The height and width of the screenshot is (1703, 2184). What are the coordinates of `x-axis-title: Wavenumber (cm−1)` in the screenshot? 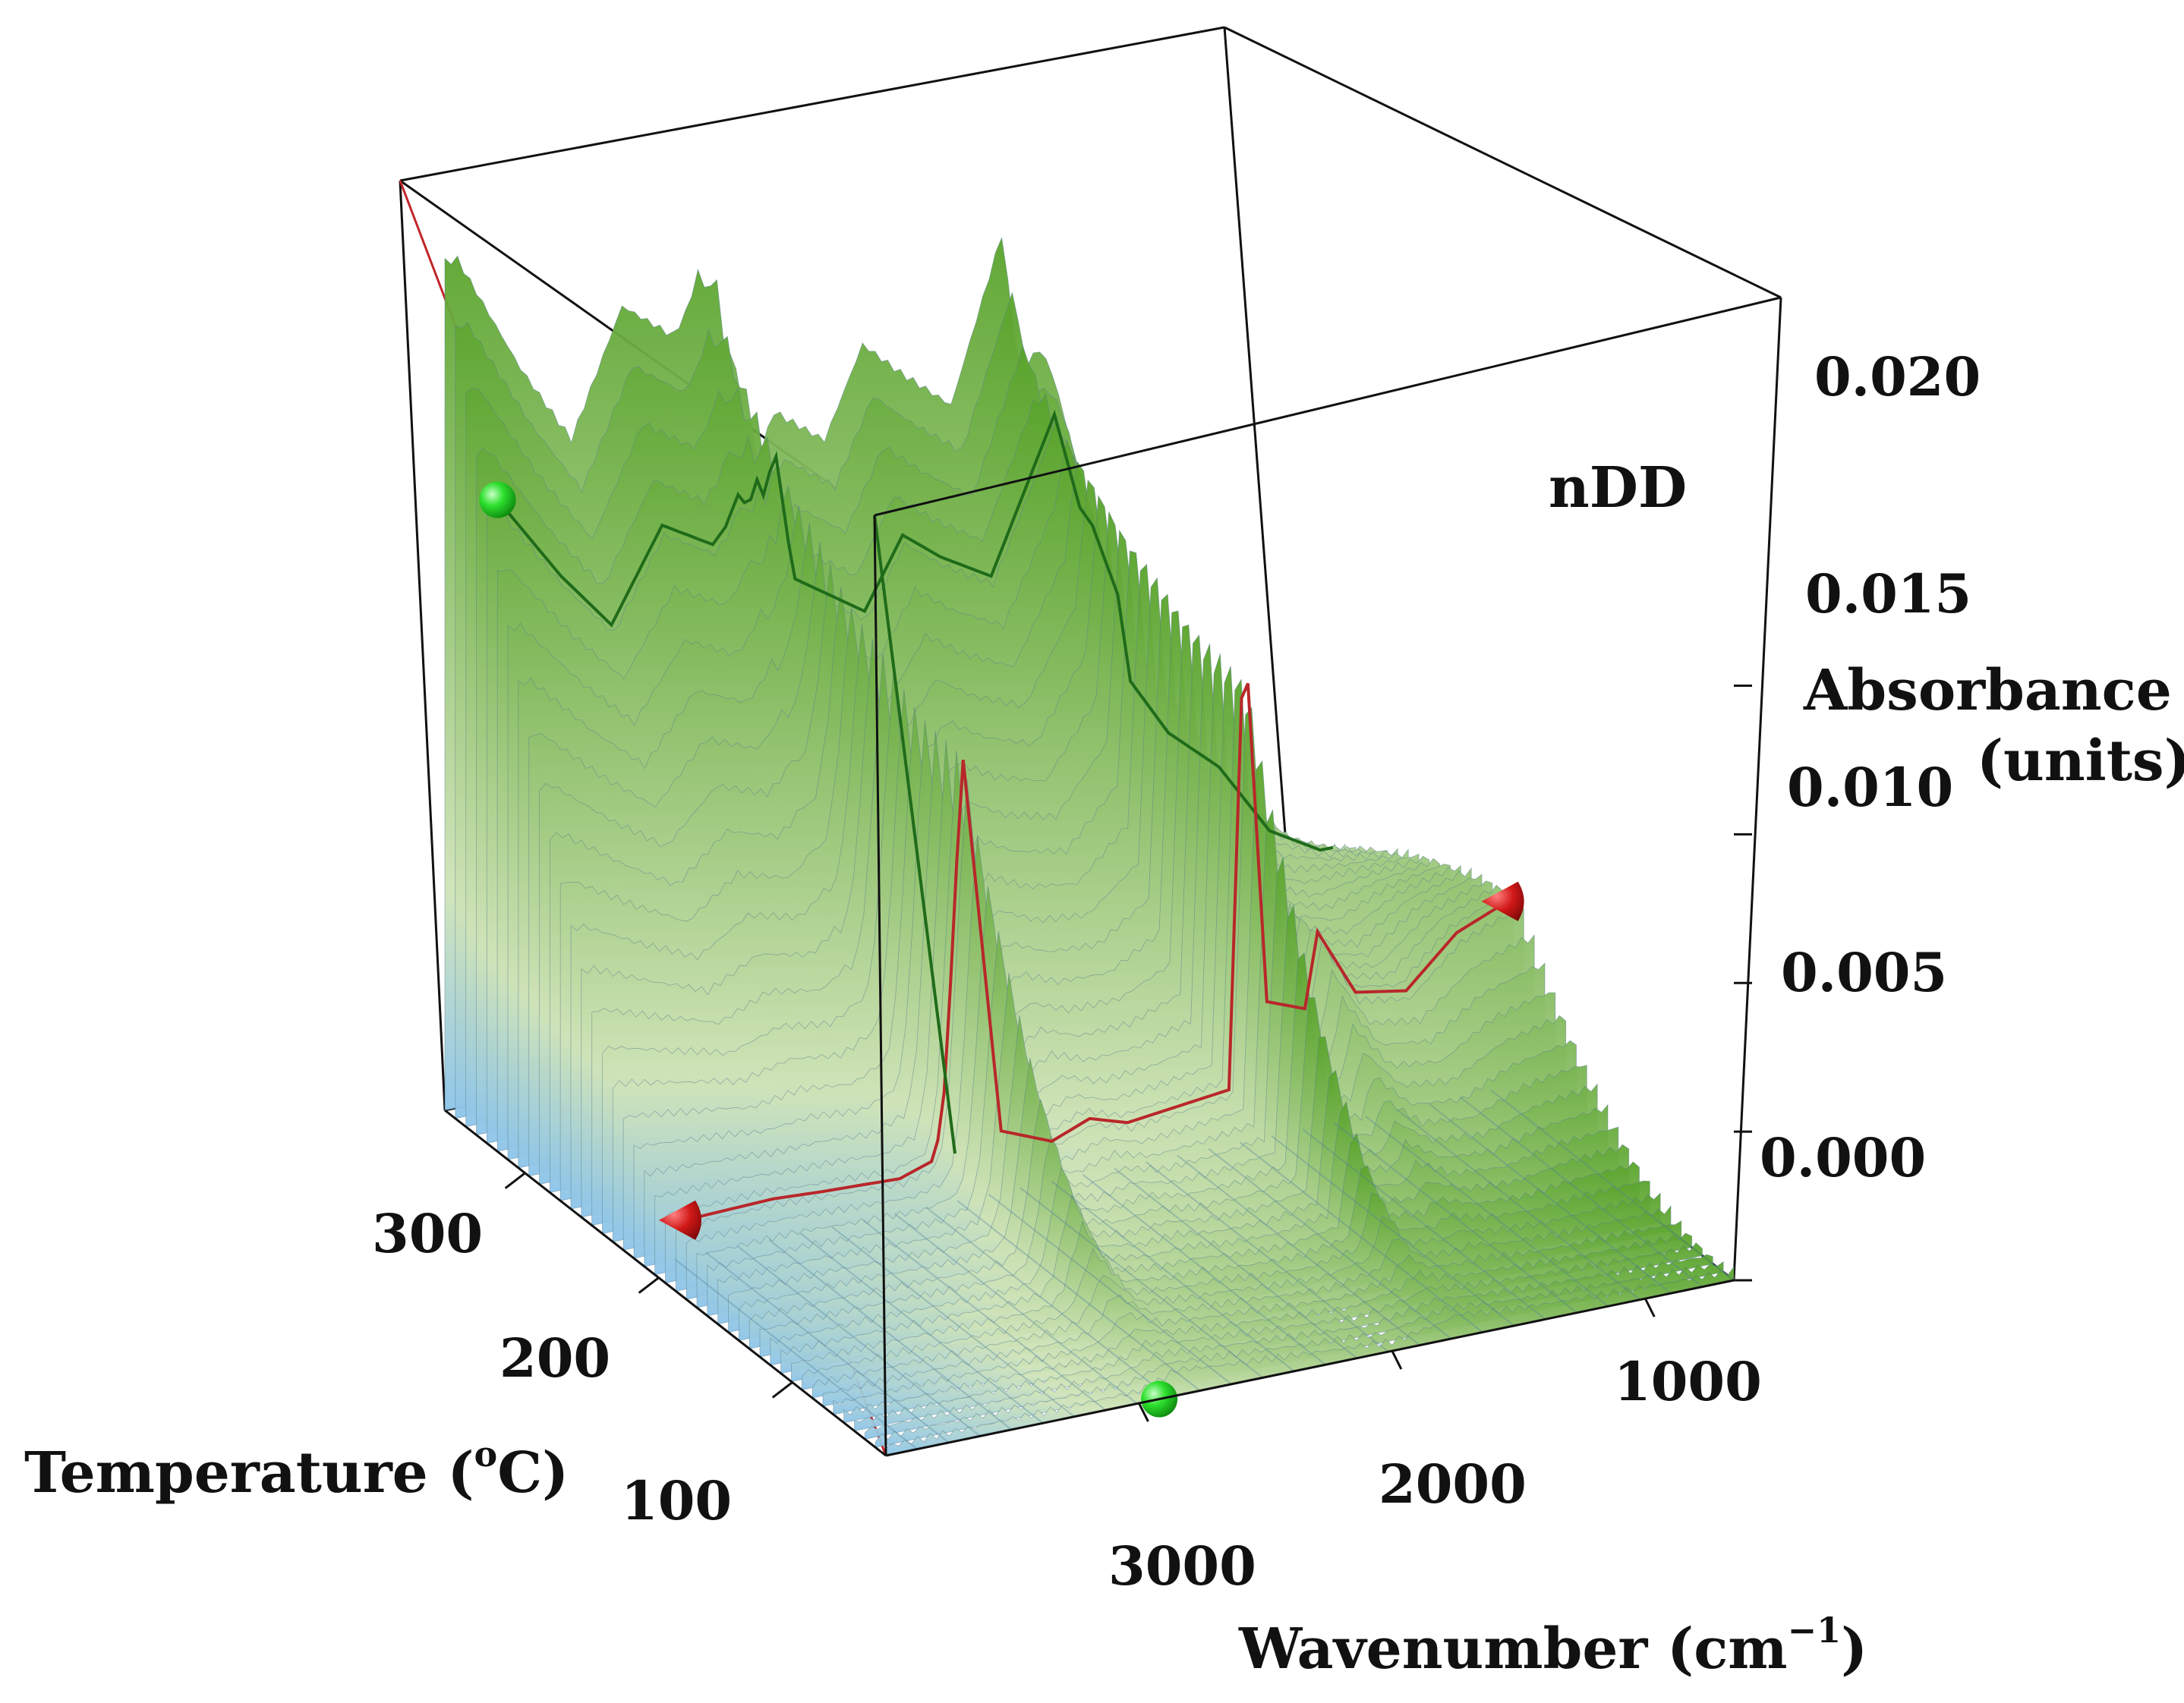 It's located at (1552, 1646).